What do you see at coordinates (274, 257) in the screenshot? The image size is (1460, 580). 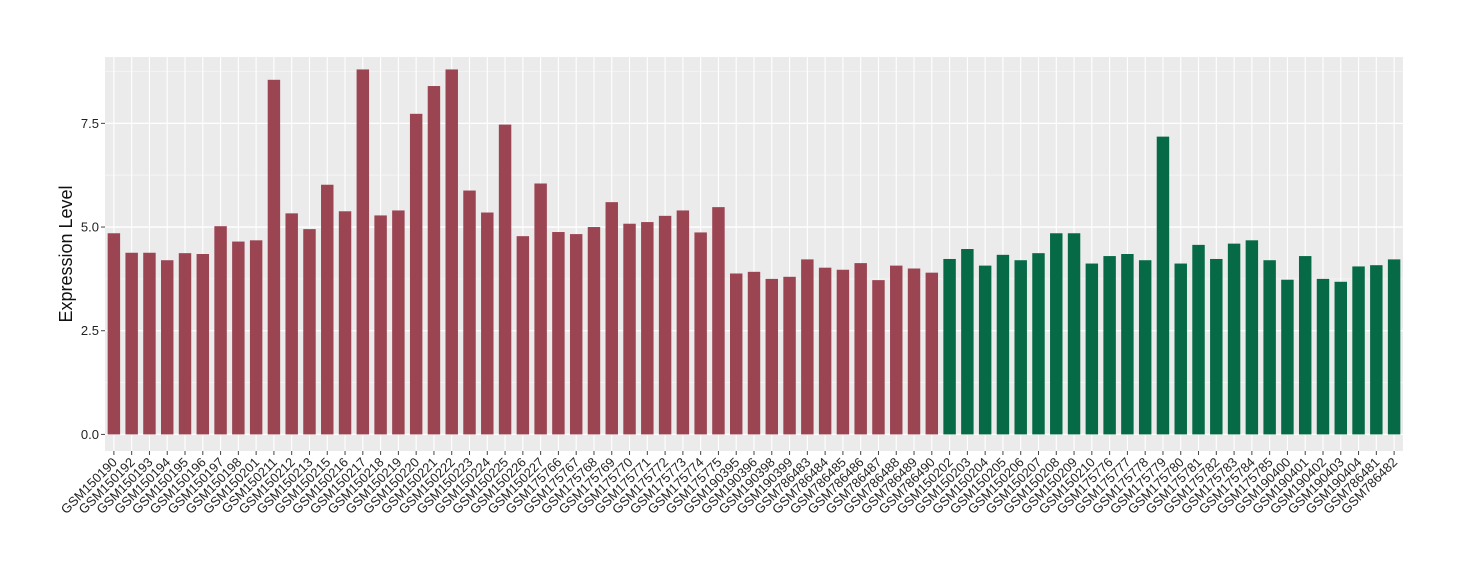 I see `bar-GSM150211` at bounding box center [274, 257].